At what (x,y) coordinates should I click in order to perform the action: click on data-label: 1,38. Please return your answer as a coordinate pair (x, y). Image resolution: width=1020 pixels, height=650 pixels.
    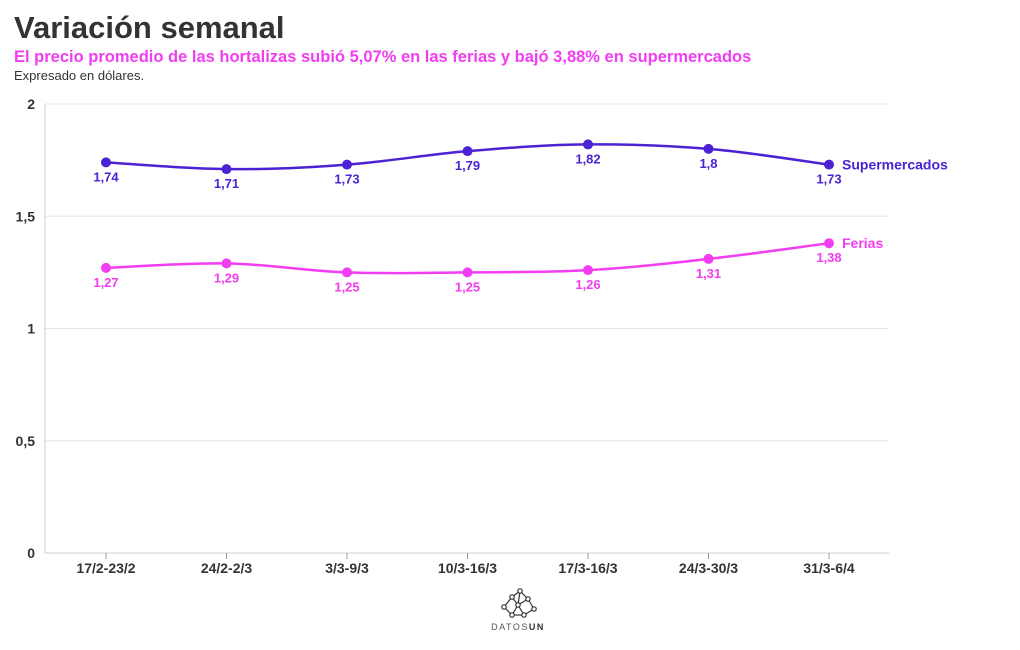
    Looking at the image, I should click on (828, 257).